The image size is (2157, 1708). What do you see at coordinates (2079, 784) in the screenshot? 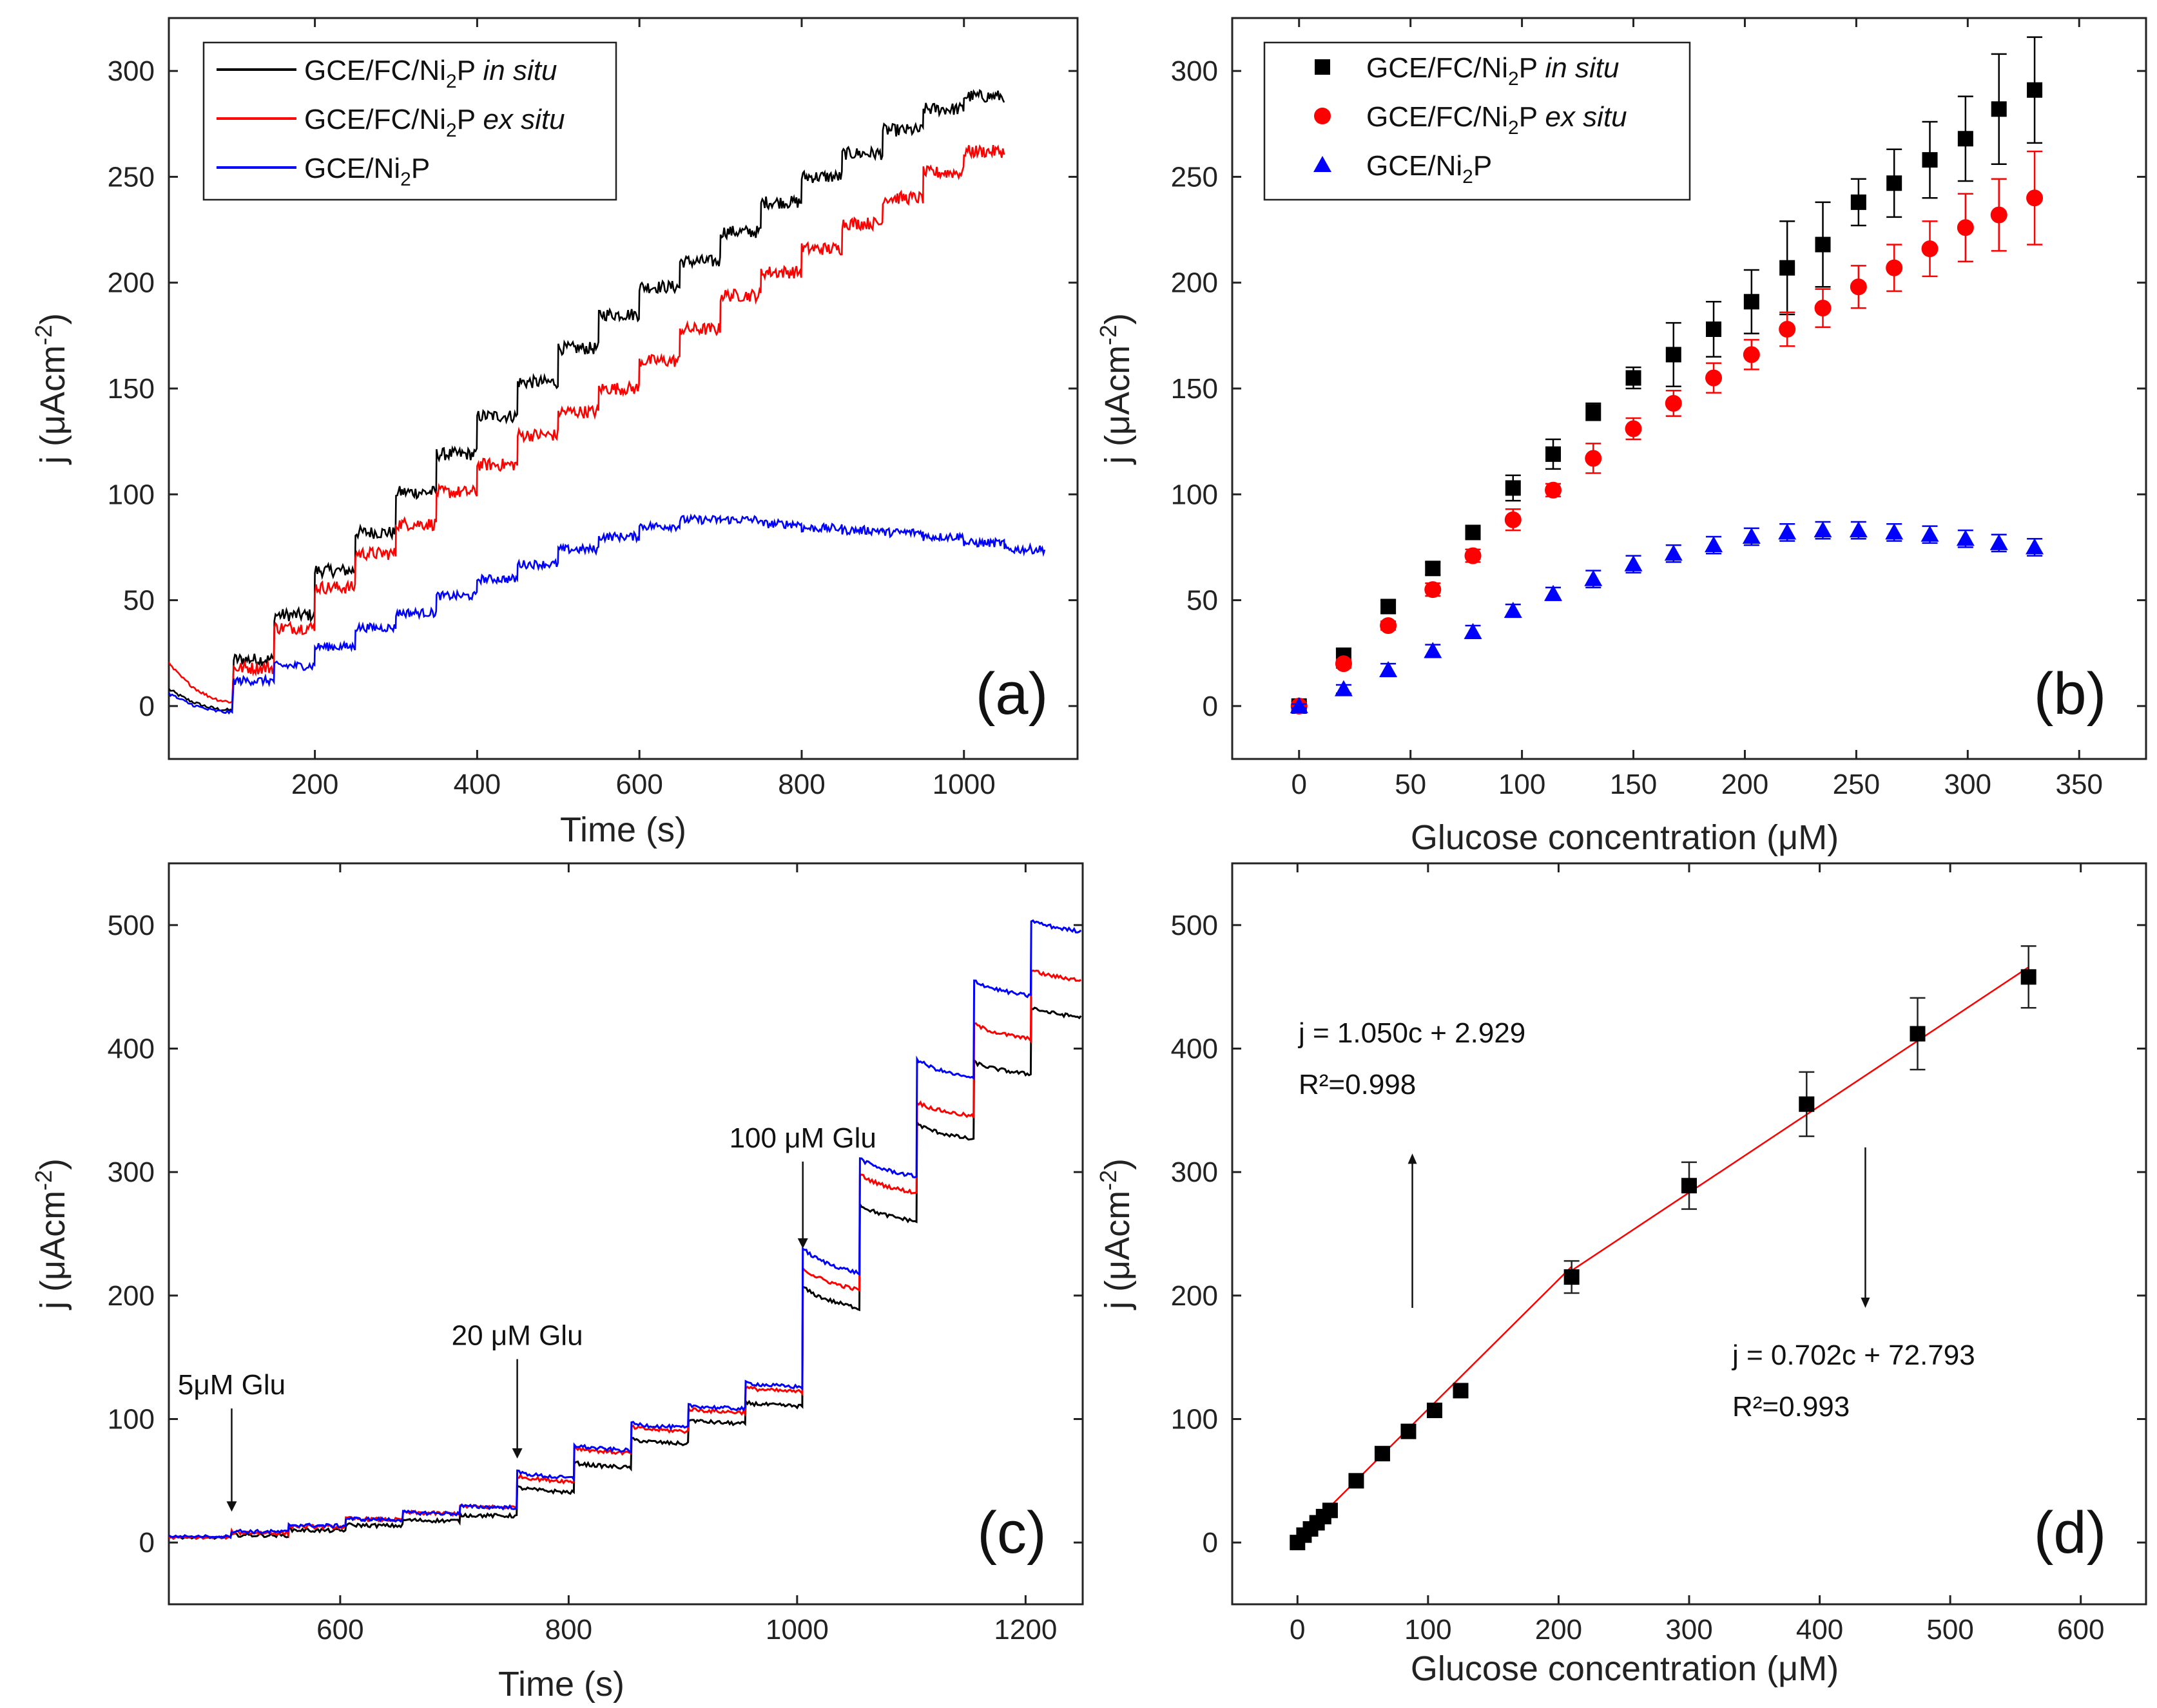
I see `1-xtick-label: 350` at bounding box center [2079, 784].